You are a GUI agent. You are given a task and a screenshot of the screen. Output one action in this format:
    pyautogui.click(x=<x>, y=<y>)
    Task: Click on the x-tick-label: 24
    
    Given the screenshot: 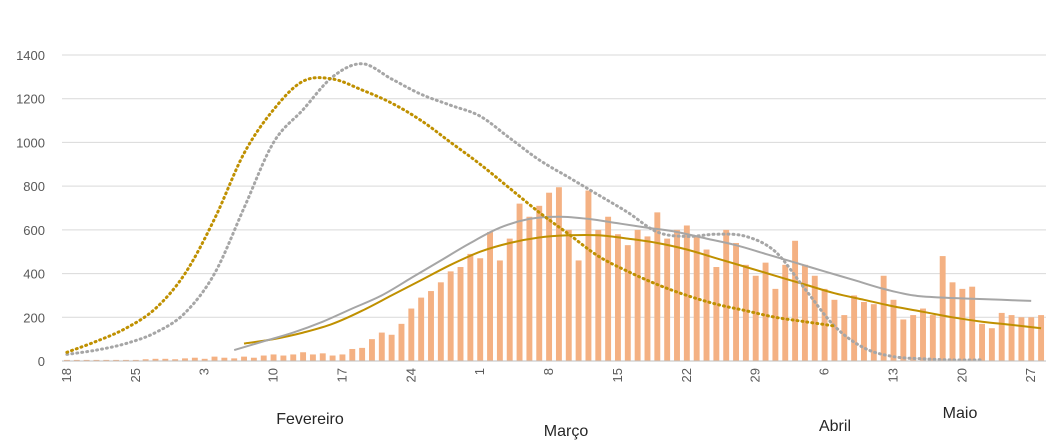 What is the action you would take?
    pyautogui.click(x=410, y=375)
    